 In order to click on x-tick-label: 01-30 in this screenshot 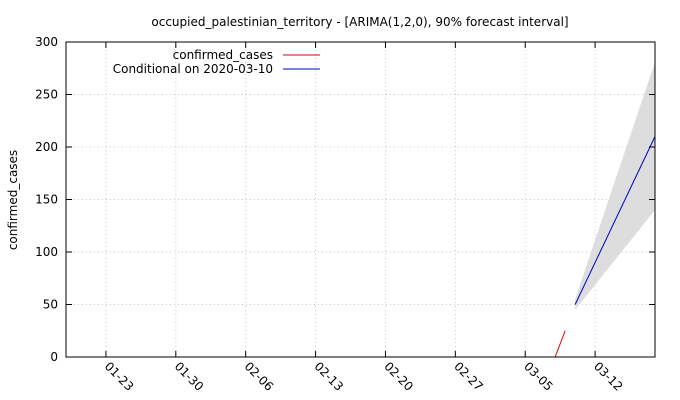, I will do `click(189, 376)`.